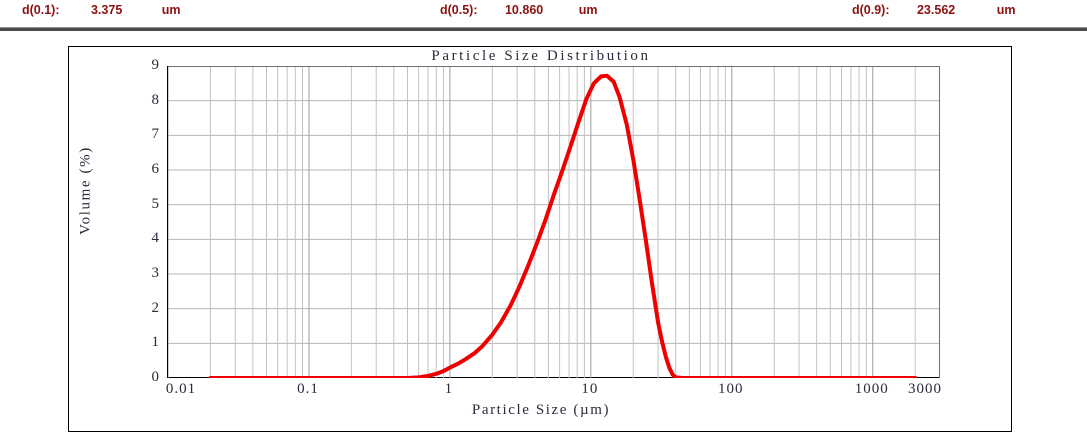 The height and width of the screenshot is (438, 1087). I want to click on y-tick-label: 2, so click(155, 307).